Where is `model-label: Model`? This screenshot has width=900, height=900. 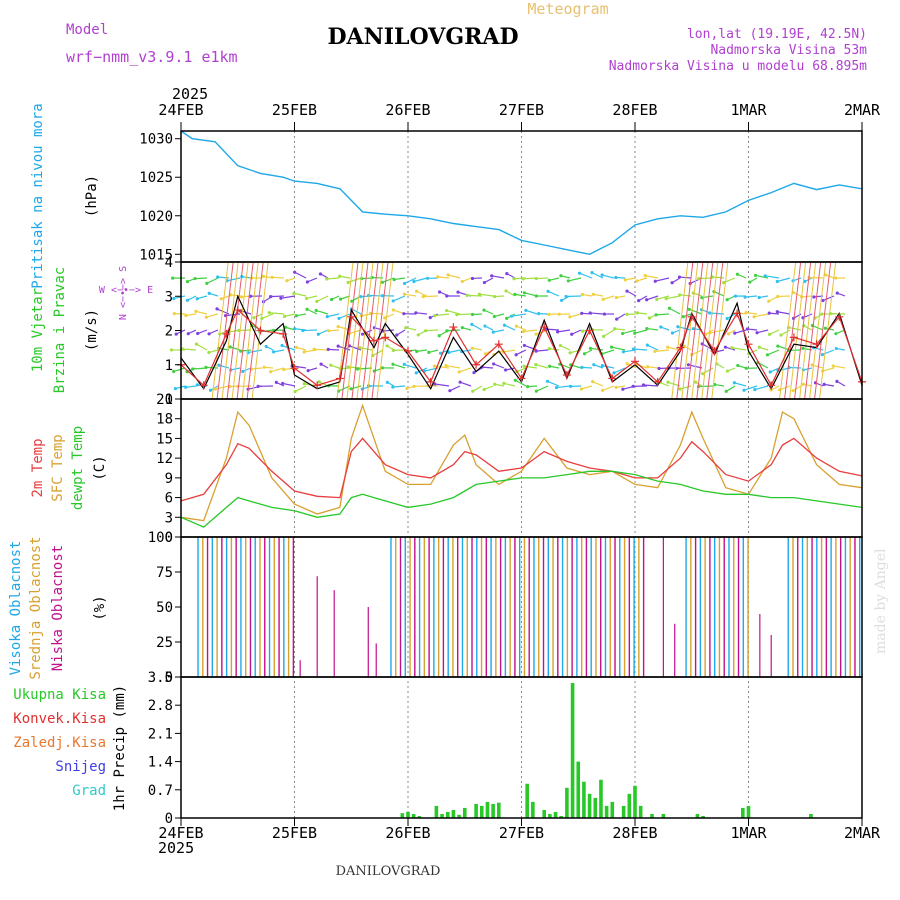
model-label: Model is located at coordinates (87, 30).